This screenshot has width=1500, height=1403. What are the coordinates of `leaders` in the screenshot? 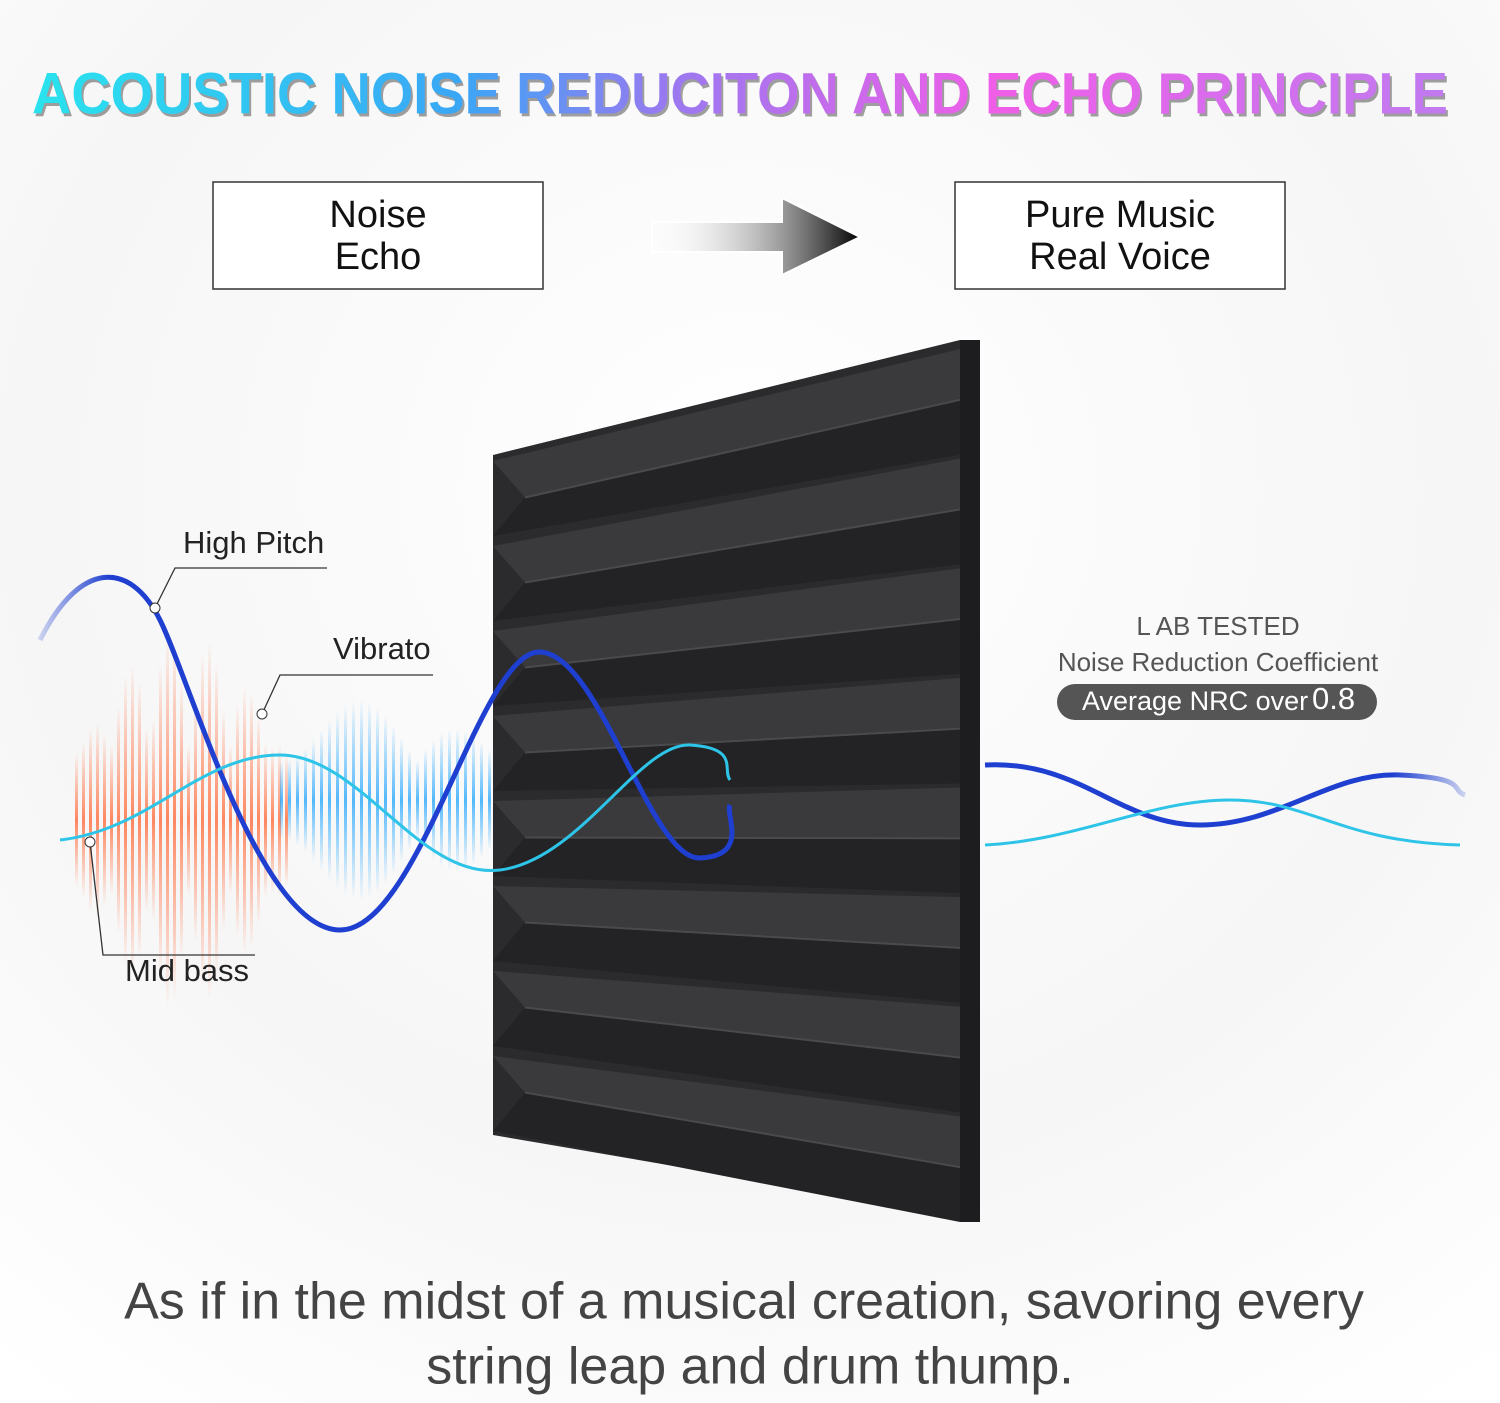 It's located at (261, 761).